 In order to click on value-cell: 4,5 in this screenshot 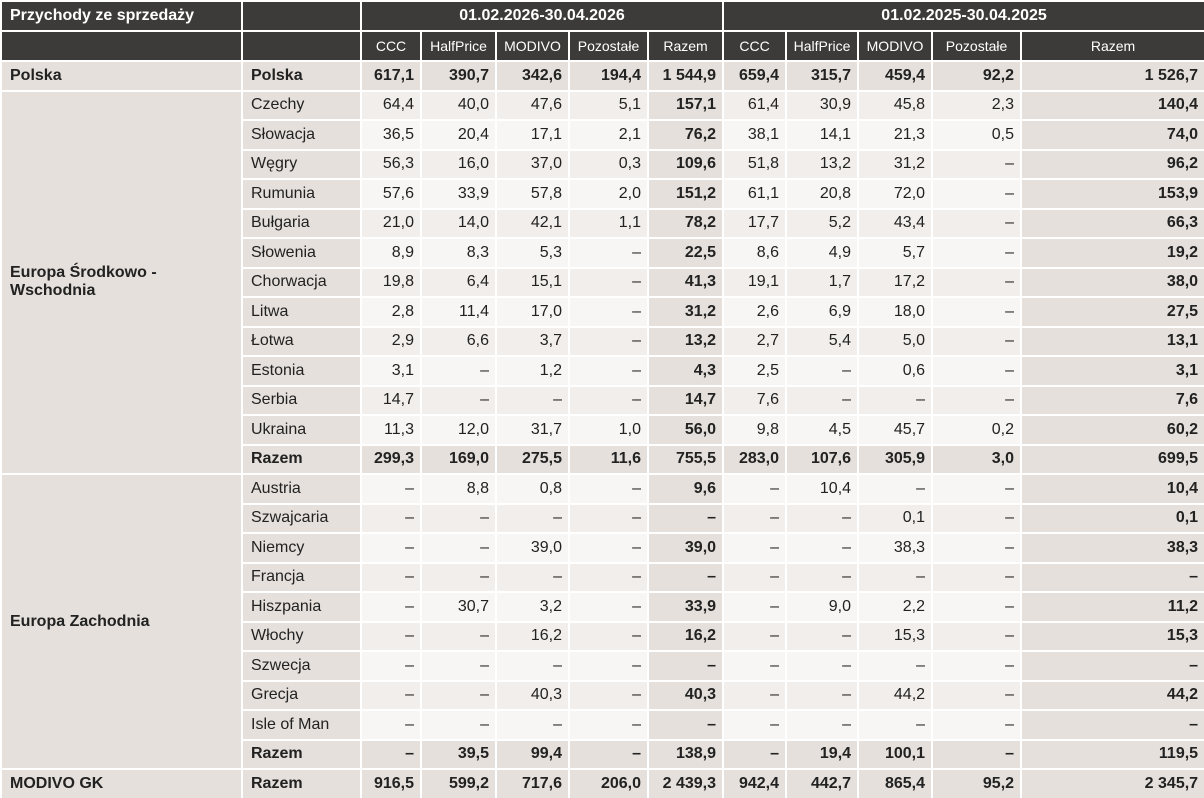, I will do `click(822, 430)`.